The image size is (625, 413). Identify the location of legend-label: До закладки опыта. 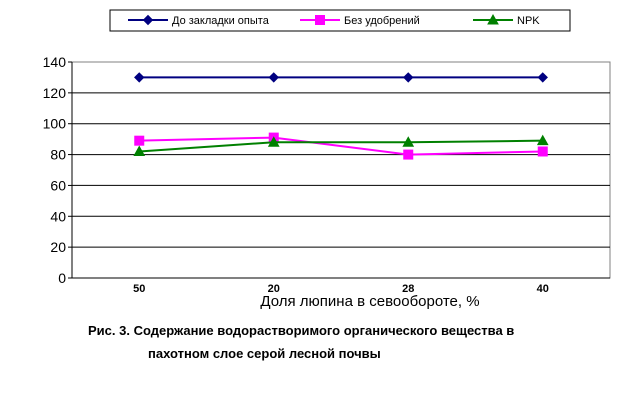
(221, 21).